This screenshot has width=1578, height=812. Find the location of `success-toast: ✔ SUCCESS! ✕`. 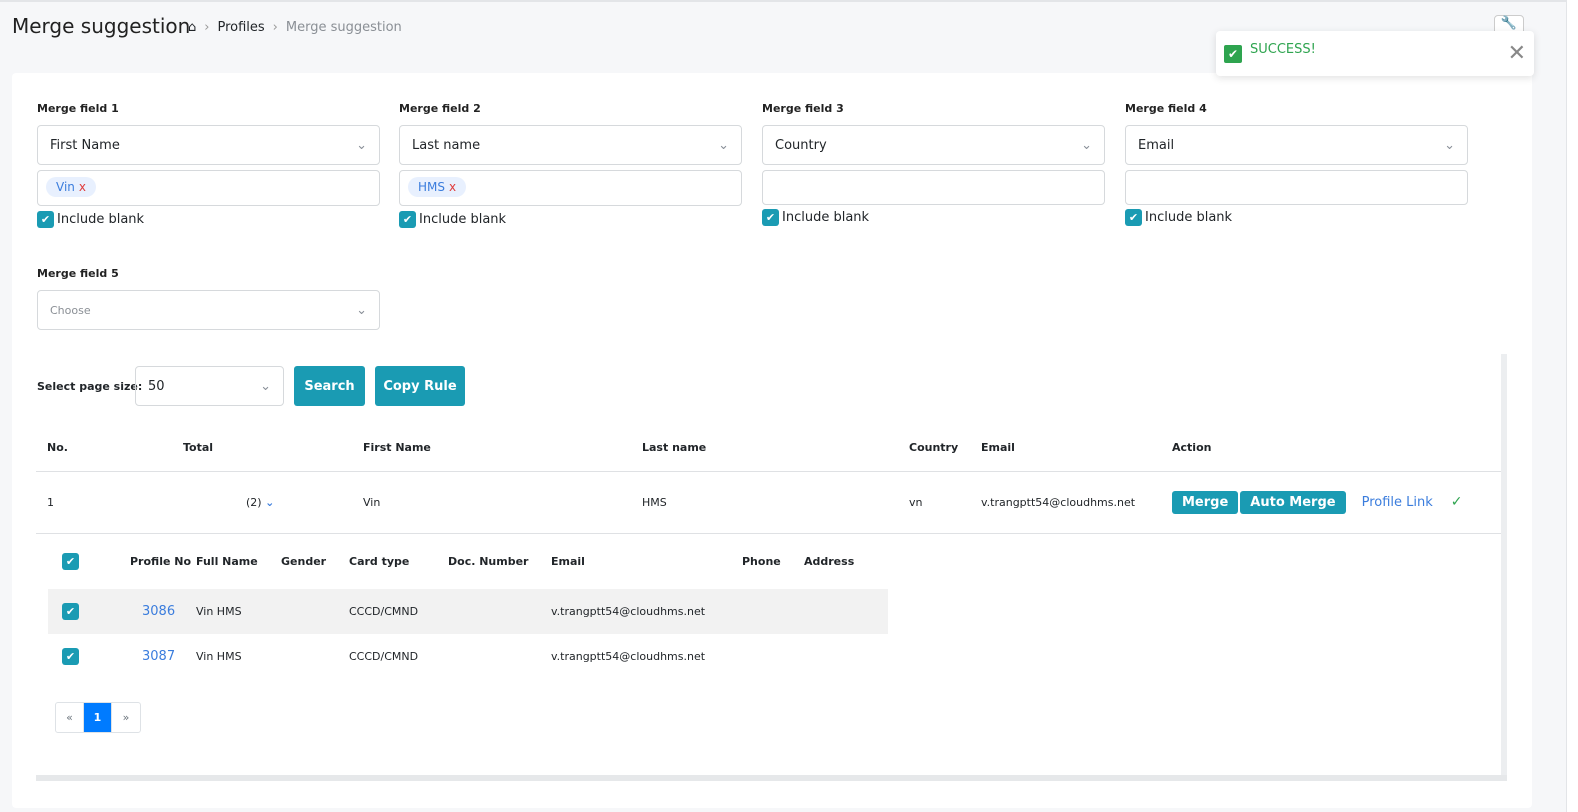

success-toast: ✔ SUCCESS! ✕ is located at coordinates (1375, 53).